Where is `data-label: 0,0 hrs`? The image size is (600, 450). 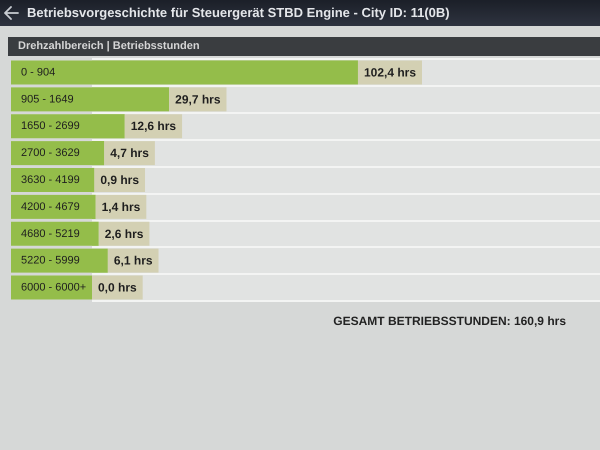 data-label: 0,0 hrs is located at coordinates (118, 287).